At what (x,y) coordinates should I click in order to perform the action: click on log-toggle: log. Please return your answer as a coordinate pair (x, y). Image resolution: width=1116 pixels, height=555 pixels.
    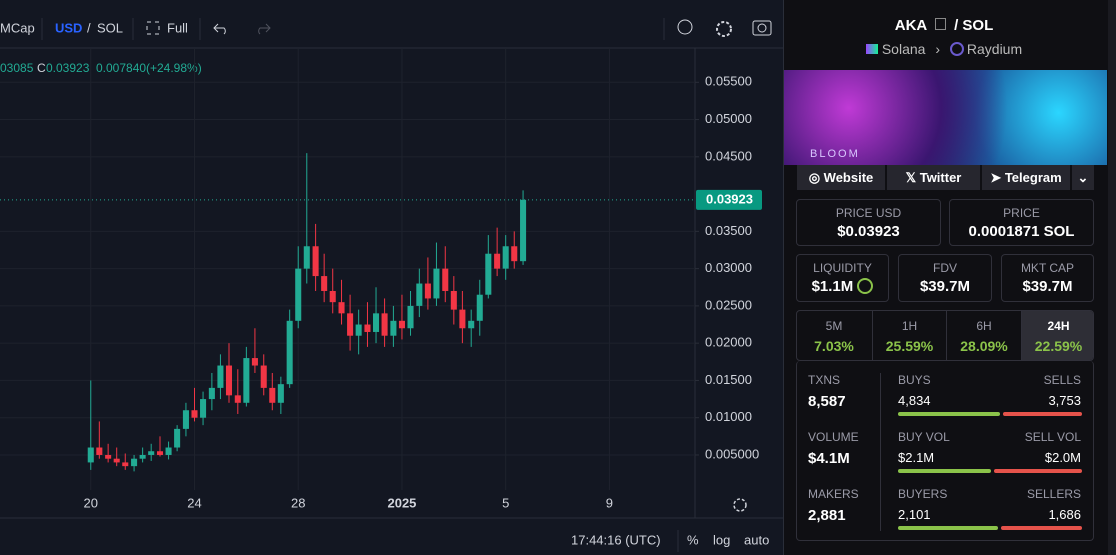
    Looking at the image, I should click on (721, 539).